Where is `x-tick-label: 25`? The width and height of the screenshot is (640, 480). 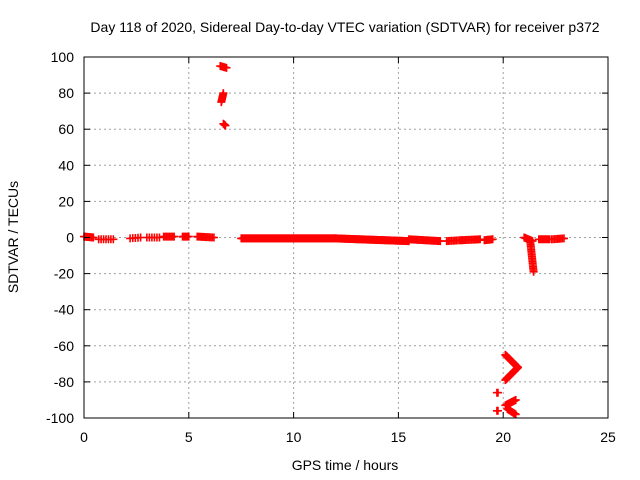
x-tick-label: 25 is located at coordinates (608, 437).